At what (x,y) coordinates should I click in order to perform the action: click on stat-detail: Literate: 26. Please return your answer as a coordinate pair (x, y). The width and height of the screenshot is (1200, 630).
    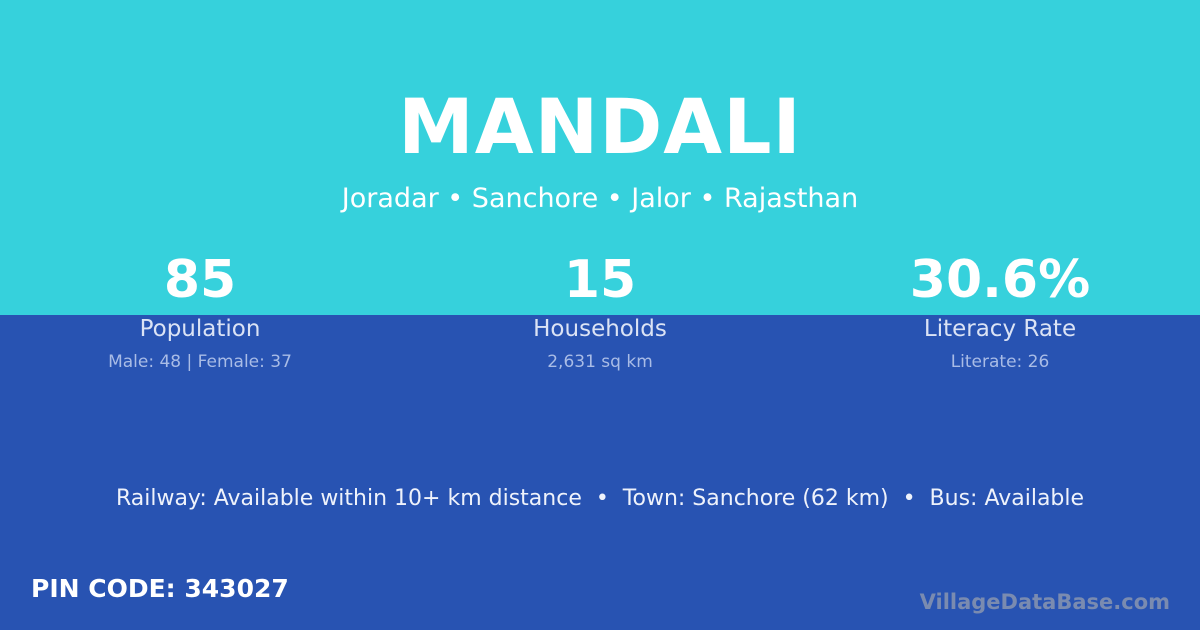
    Looking at the image, I should click on (1000, 362).